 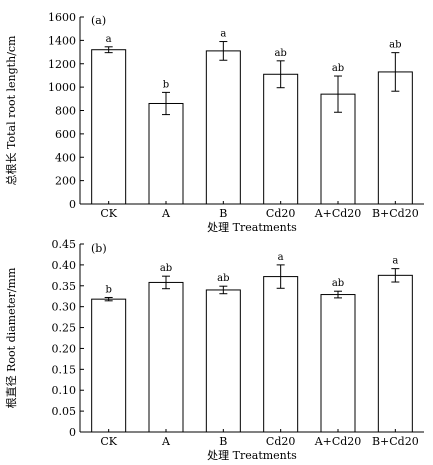 I want to click on panel-b-y-tick-label: 0.35, so click(x=64, y=286).